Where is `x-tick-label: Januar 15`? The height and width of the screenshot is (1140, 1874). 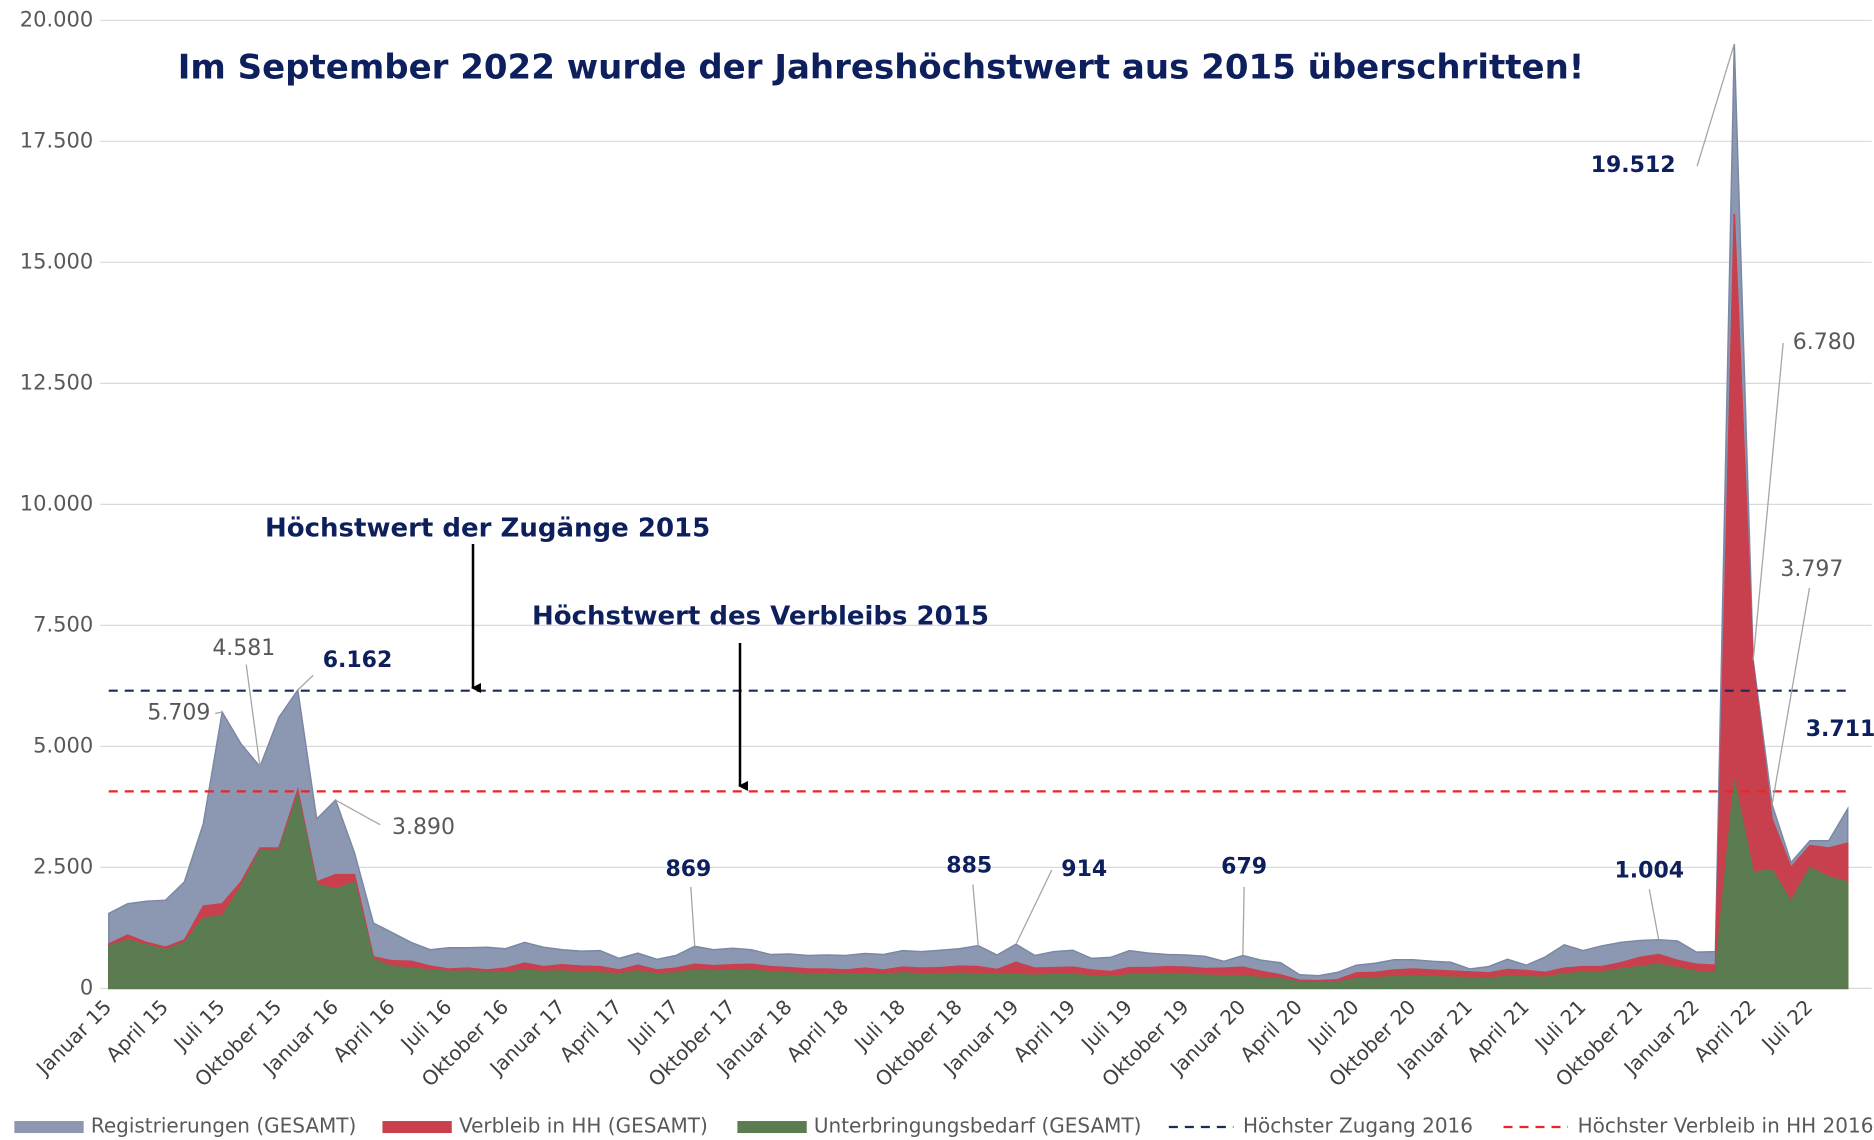 x-tick-label: Januar 15 is located at coordinates (73, 1038).